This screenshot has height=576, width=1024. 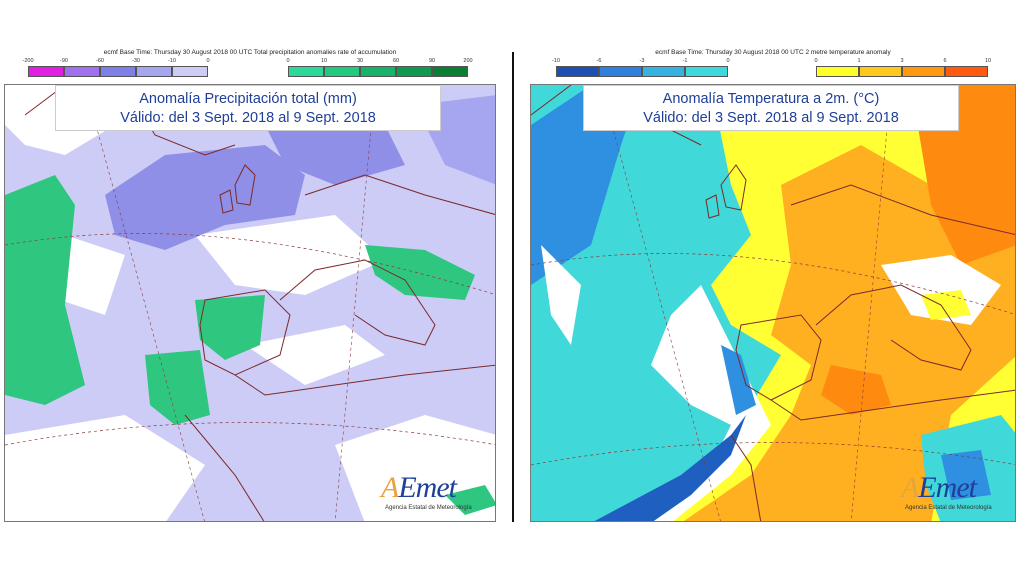 What do you see at coordinates (324, 61) in the screenshot?
I see `precip-legend-pos-tick-label: 10` at bounding box center [324, 61].